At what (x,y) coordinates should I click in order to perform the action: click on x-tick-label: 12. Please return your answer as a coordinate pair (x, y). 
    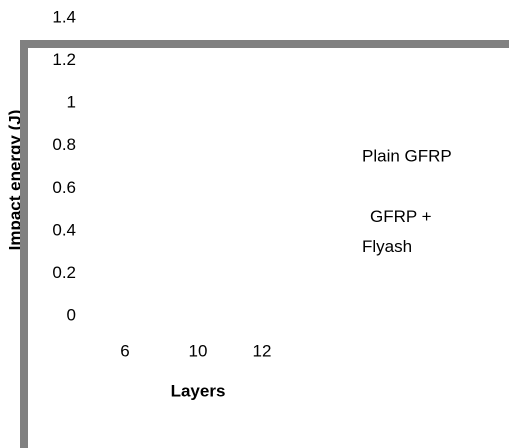
    Looking at the image, I should click on (262, 350).